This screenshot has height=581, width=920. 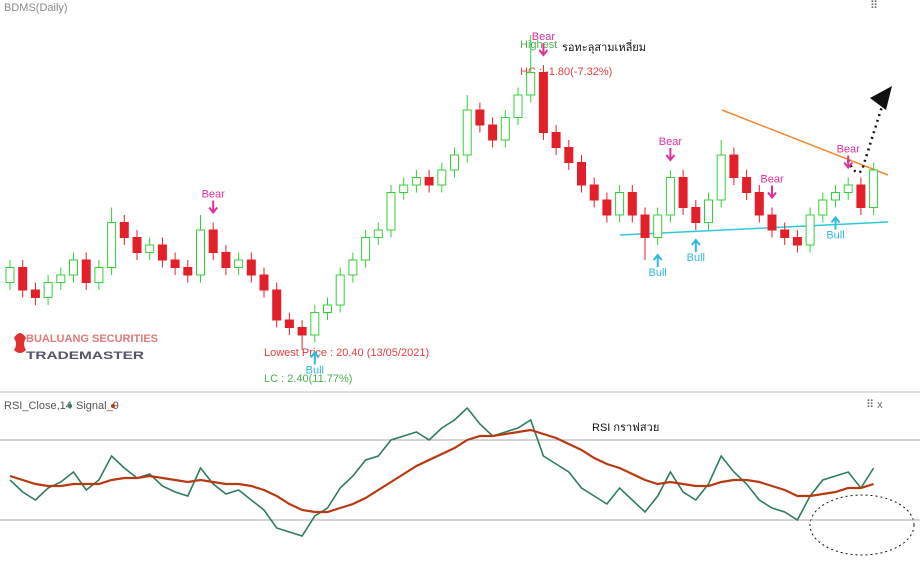 What do you see at coordinates (604, 46) in the screenshot?
I see `price-note: รอทะลุสามเหลี่ยม` at bounding box center [604, 46].